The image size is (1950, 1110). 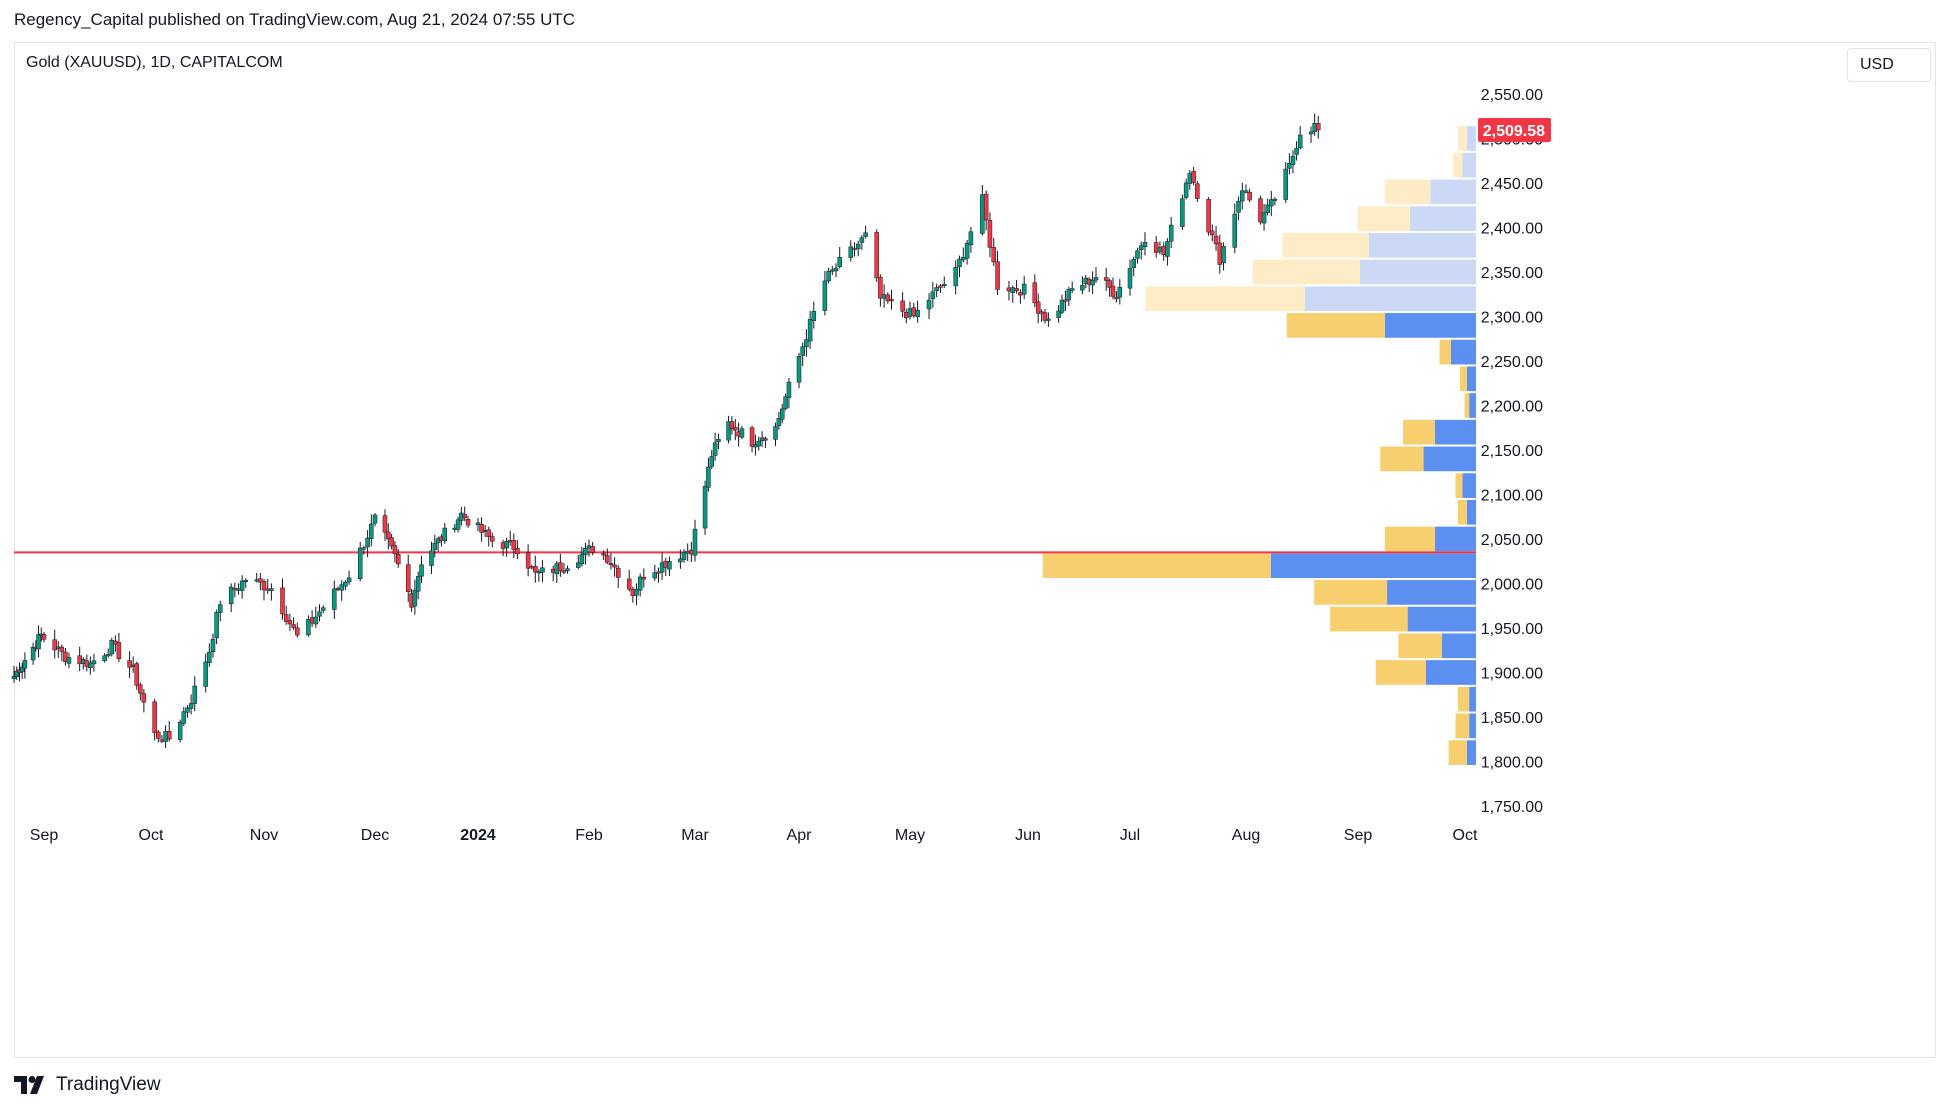 What do you see at coordinates (1512, 718) in the screenshot?
I see `price-tick-label: 1,850.00` at bounding box center [1512, 718].